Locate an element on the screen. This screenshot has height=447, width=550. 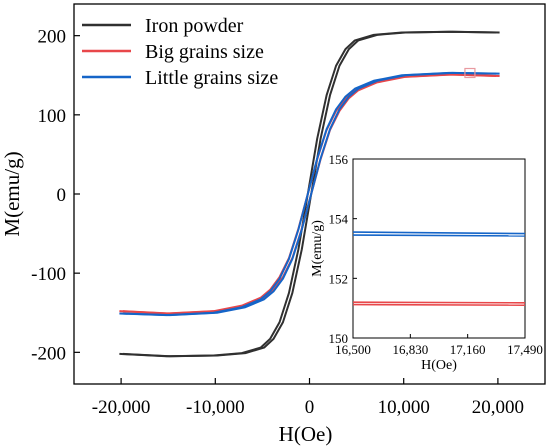
inset-x-tick-label: 16,500 is located at coordinates (353, 349).